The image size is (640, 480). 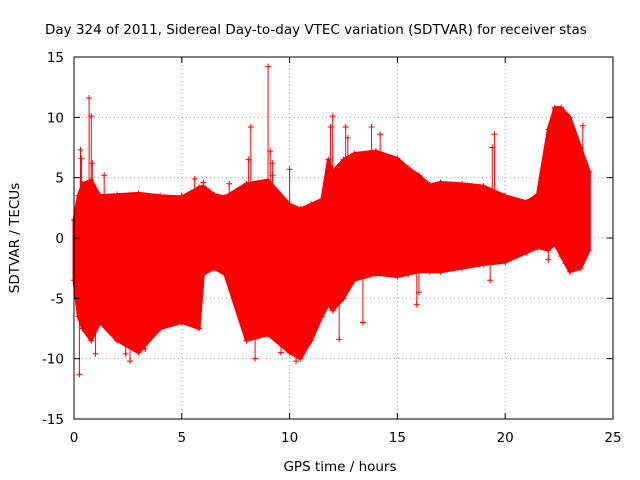 What do you see at coordinates (55, 58) in the screenshot?
I see `y-tick-label: 15` at bounding box center [55, 58].